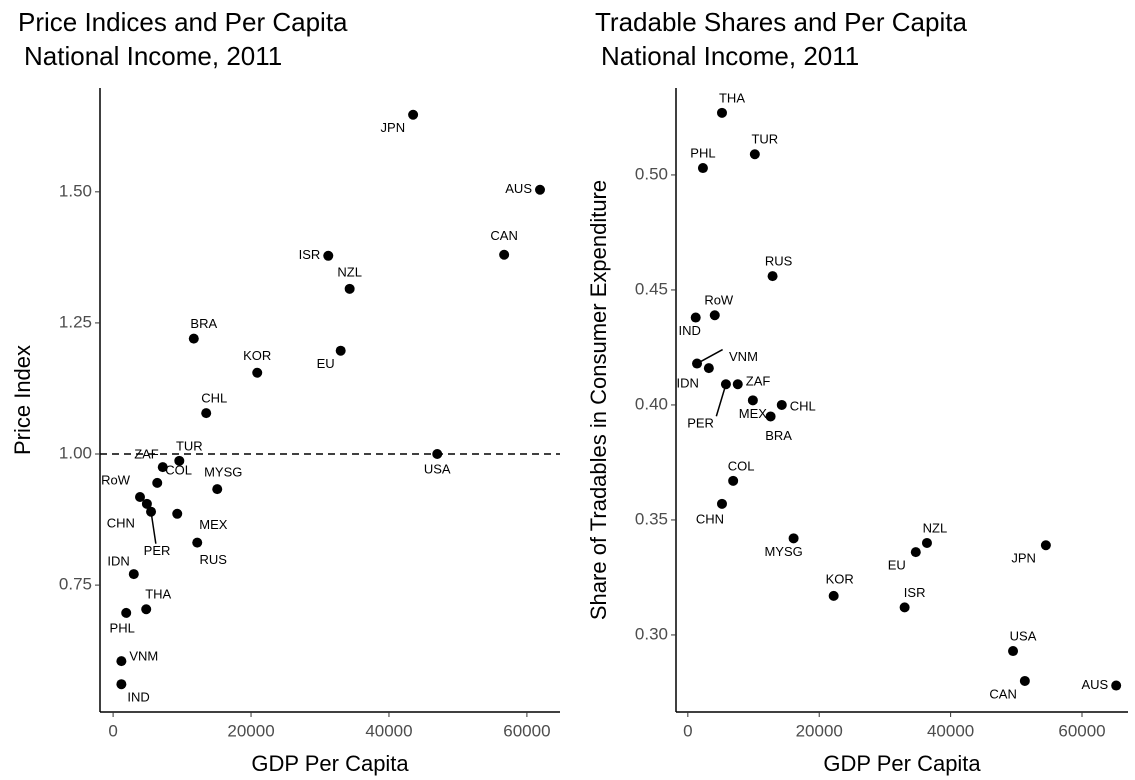  Describe the element at coordinates (781, 22) in the screenshot. I see `chart-title: Tradable Shares and Per Capita` at that location.